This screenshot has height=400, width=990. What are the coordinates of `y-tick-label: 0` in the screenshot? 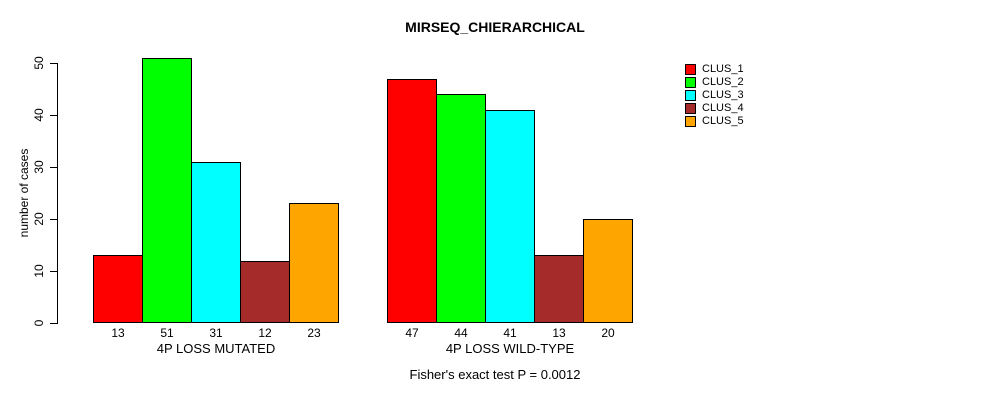 It's located at (39, 323).